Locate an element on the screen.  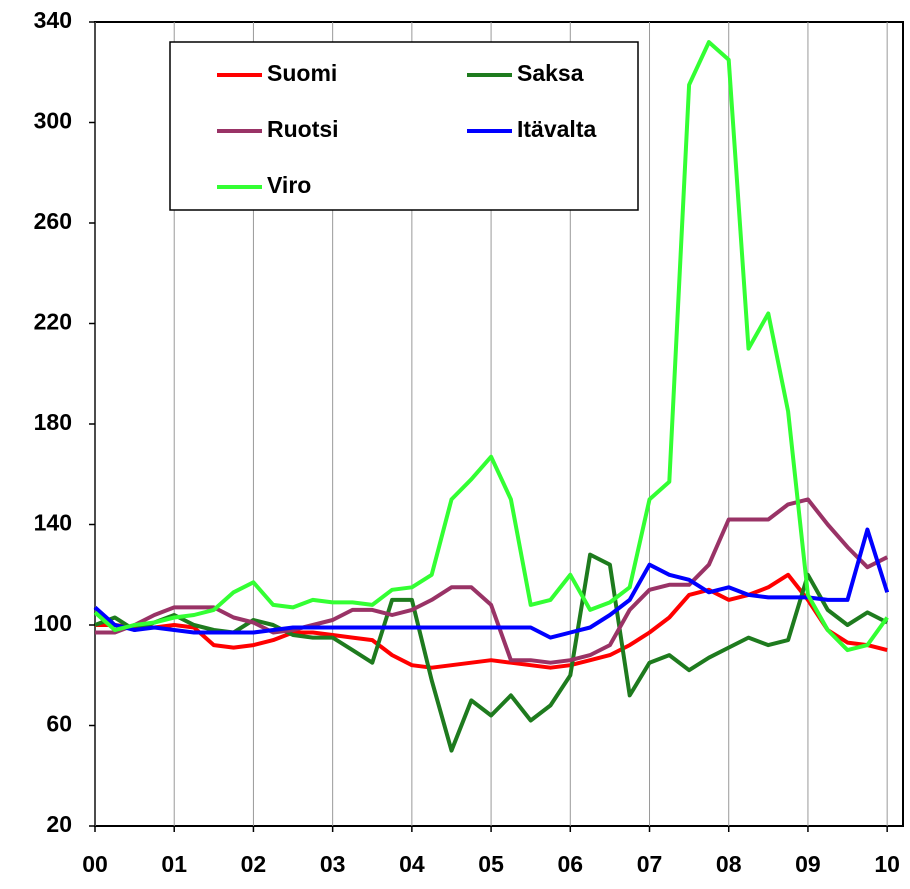
x-tick-label: 03 is located at coordinates (333, 864).